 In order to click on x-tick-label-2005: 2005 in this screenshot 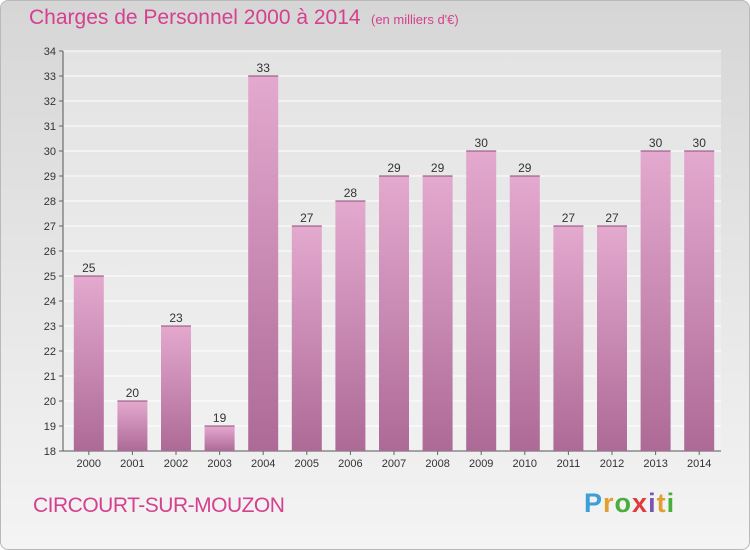, I will do `click(307, 464)`.